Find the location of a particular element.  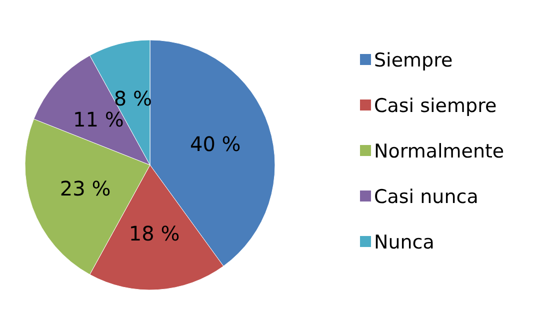

legend-label: Normalmente is located at coordinates (439, 151).